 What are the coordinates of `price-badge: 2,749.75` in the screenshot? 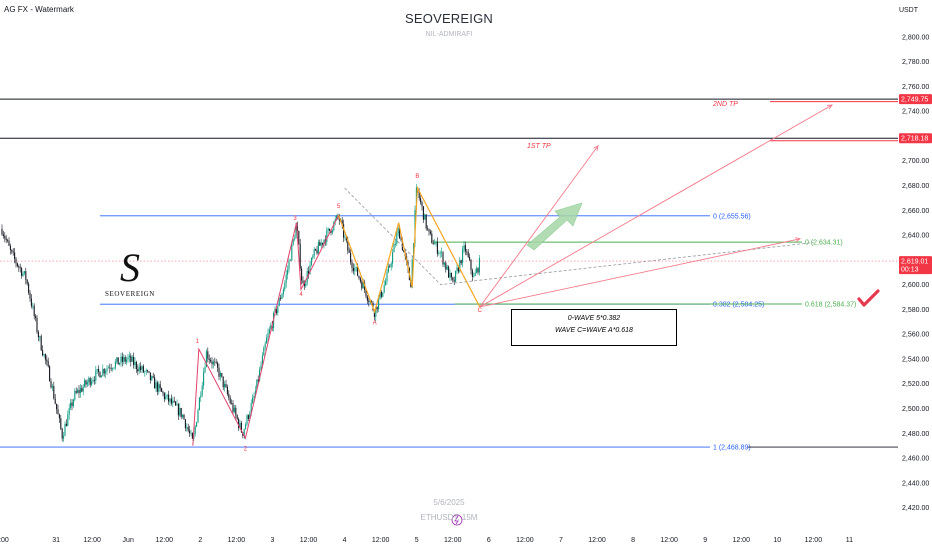 It's located at (915, 99).